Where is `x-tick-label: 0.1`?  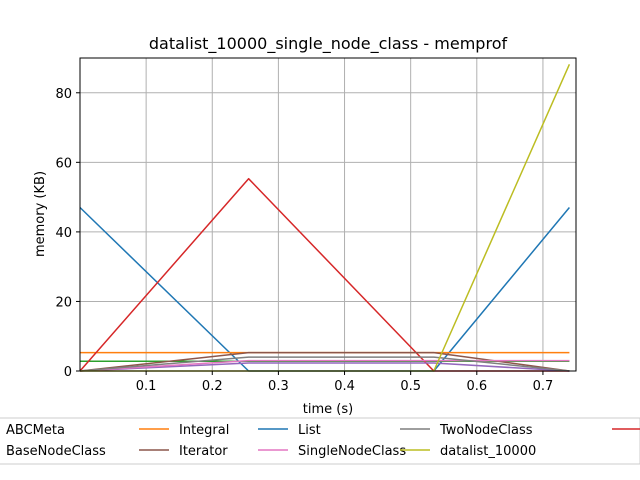 x-tick-label: 0.1 is located at coordinates (146, 386).